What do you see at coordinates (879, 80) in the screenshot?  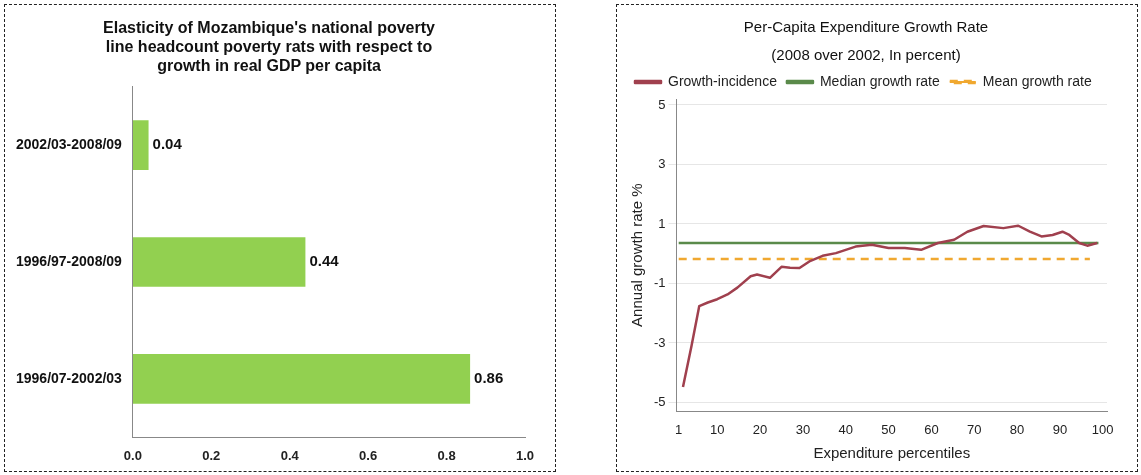 I see `legend-label: Median growth rate` at bounding box center [879, 80].